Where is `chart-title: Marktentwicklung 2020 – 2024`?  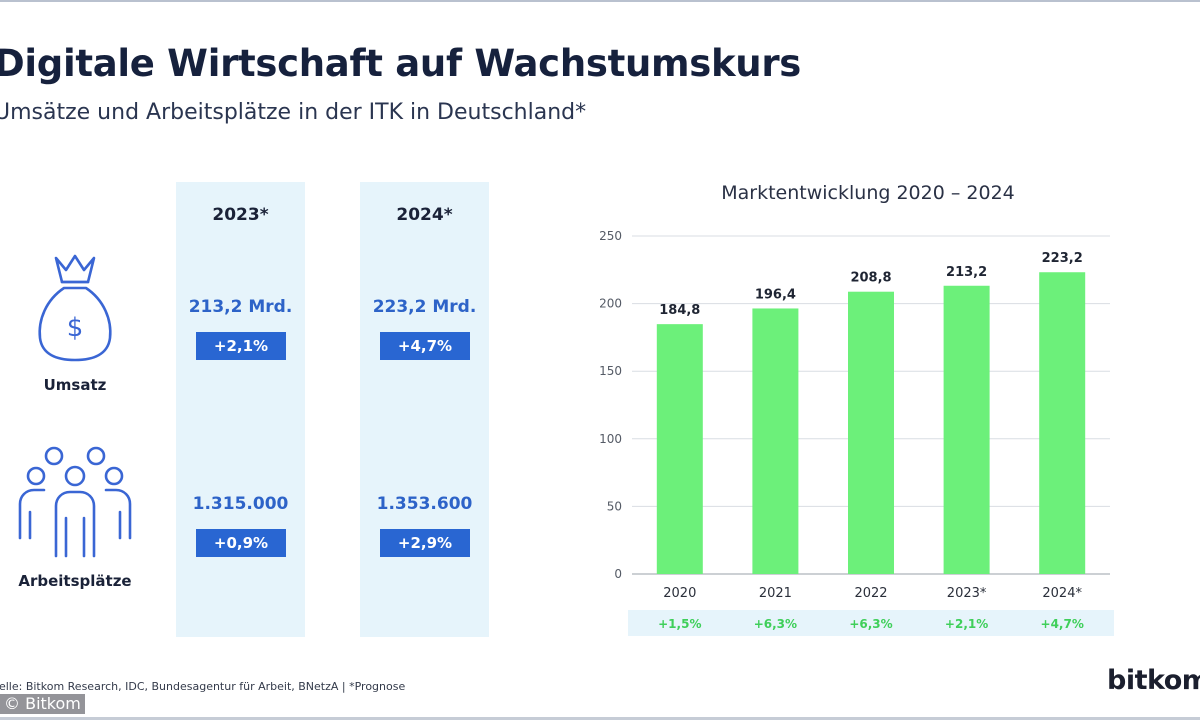
chart-title: Marktentwicklung 2020 – 2024 is located at coordinates (868, 193).